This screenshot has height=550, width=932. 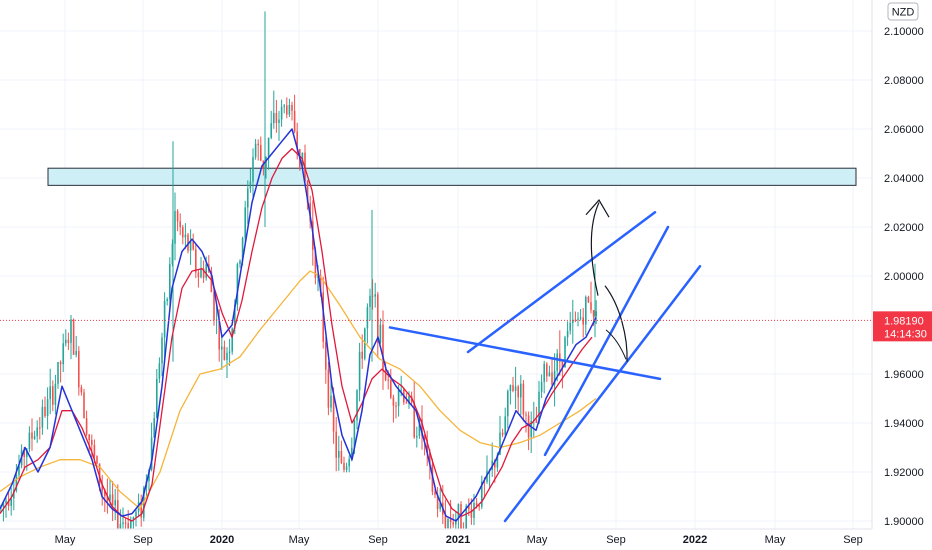 I want to click on y-tick-label: 2.06000, so click(x=904, y=130).